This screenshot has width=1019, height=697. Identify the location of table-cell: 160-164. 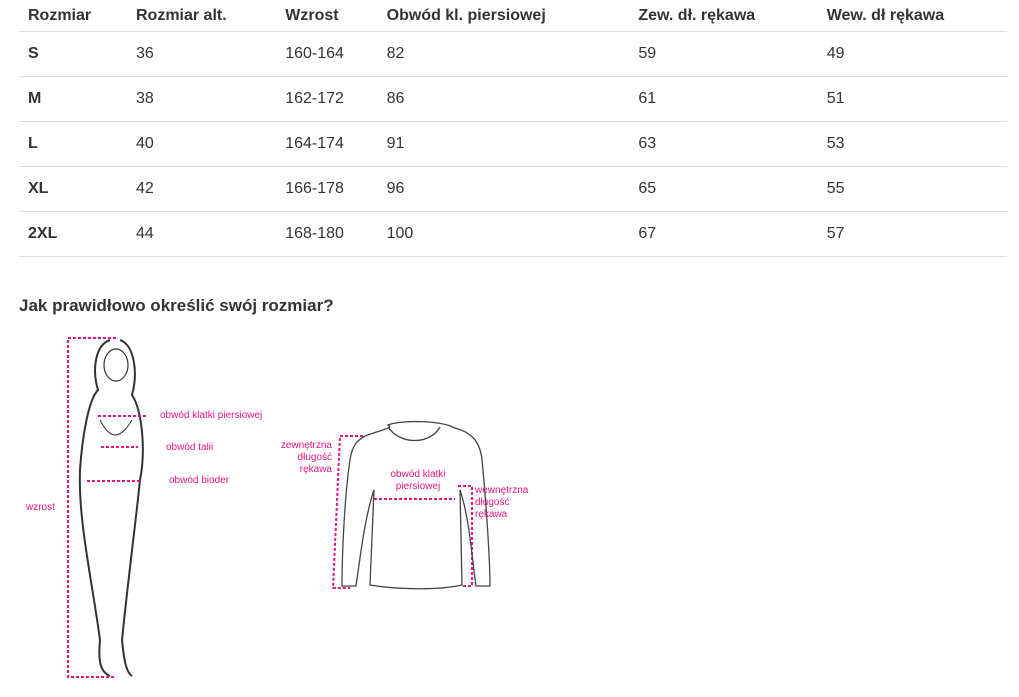
(327, 54).